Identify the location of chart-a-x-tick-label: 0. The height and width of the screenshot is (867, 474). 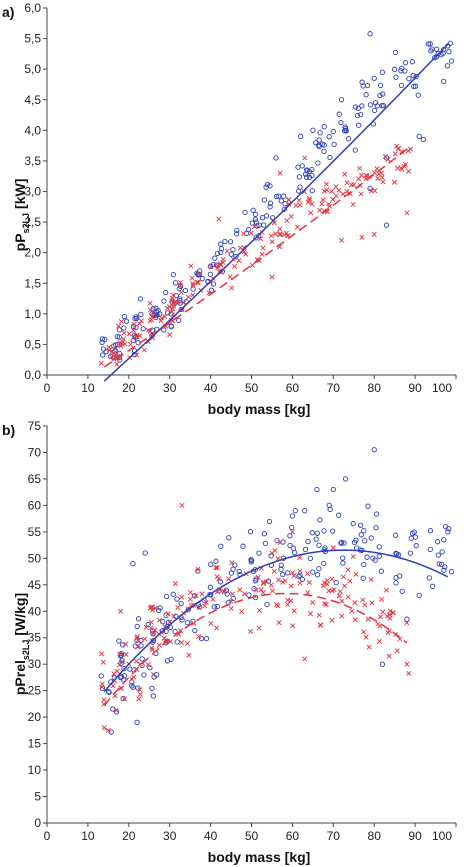
(47, 388).